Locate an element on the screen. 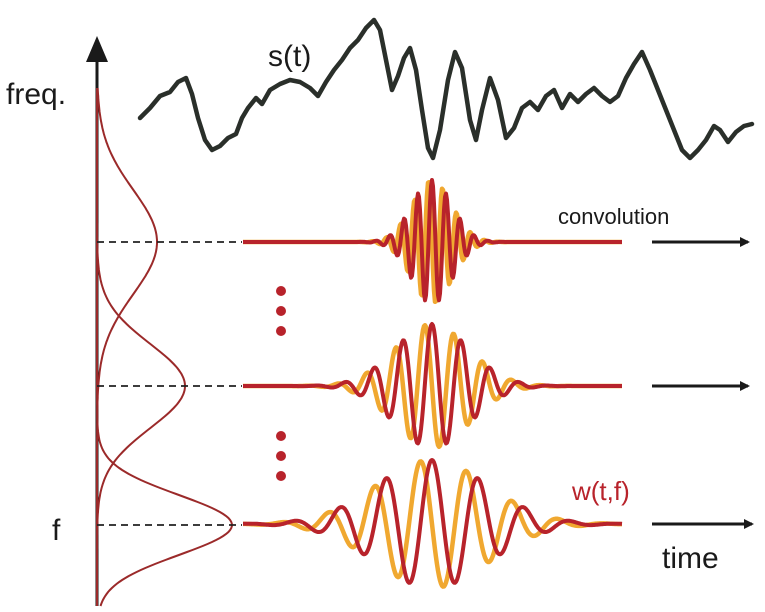 The width and height of the screenshot is (765, 612). wavelet-real-low is located at coordinates (432, 521).